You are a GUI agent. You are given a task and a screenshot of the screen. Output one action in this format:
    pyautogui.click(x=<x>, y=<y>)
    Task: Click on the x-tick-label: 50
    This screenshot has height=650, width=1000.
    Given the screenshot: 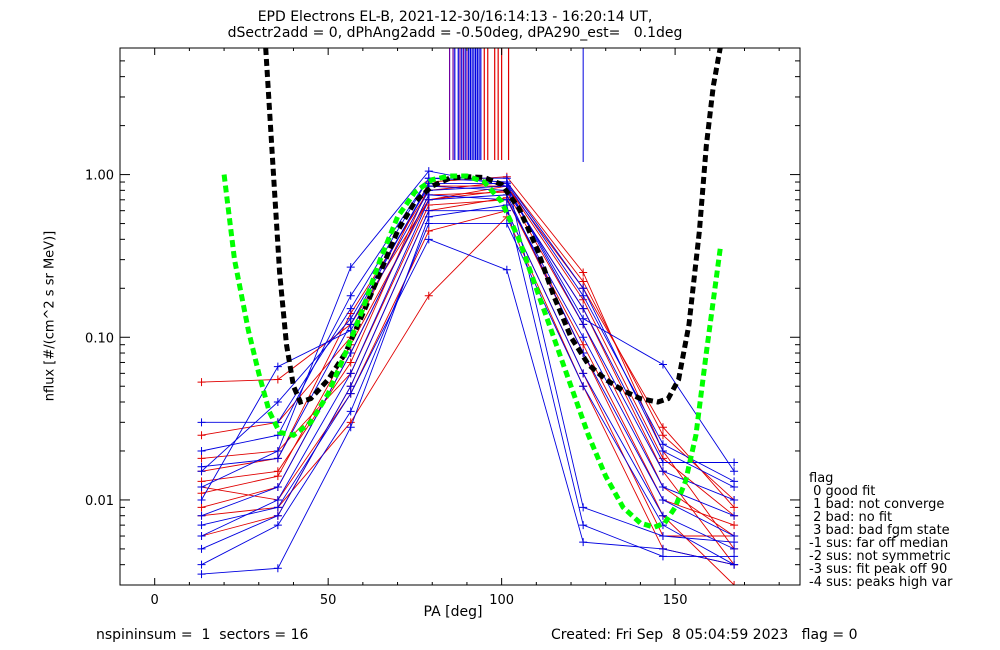 What is the action you would take?
    pyautogui.click(x=328, y=600)
    